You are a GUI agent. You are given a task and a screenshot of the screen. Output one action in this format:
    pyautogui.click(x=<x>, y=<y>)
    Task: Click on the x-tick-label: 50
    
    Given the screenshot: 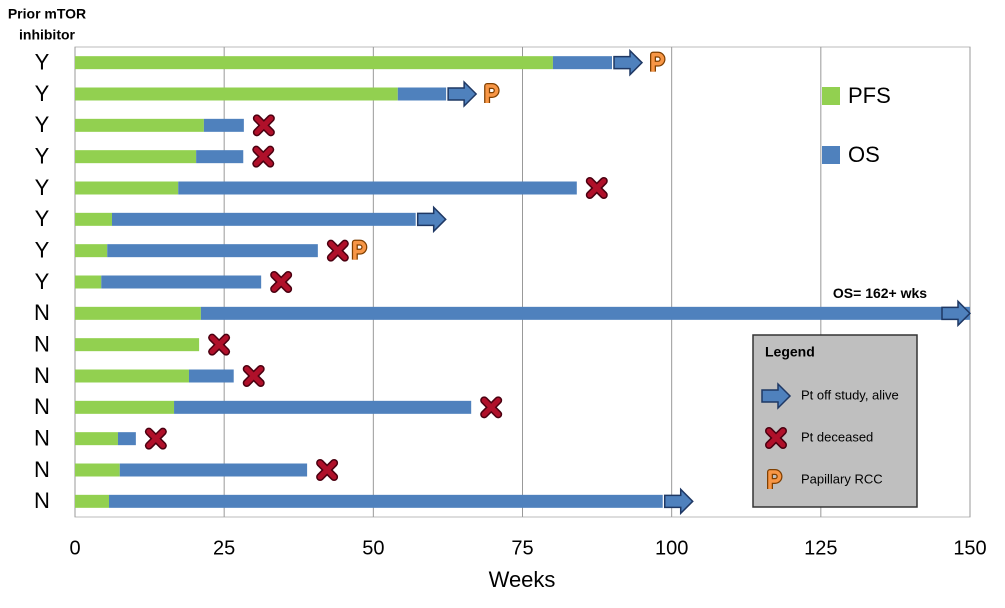 What is the action you would take?
    pyautogui.click(x=373, y=548)
    